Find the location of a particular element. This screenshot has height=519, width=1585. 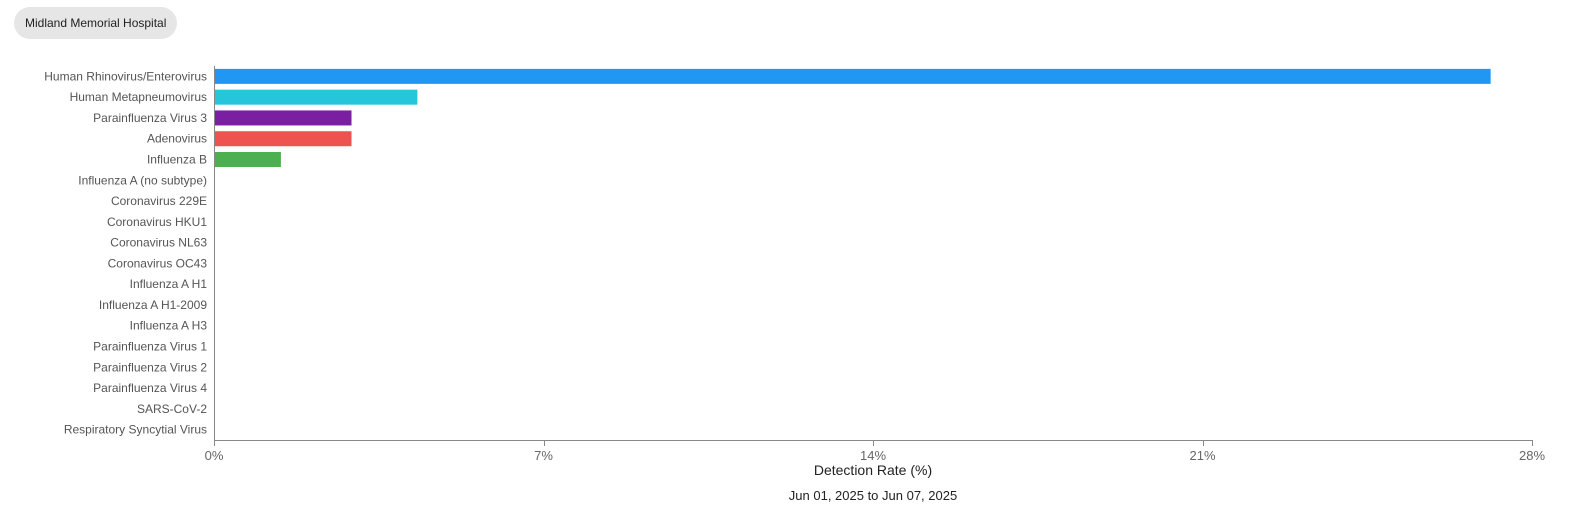

category-label: Parainfluenza Virus 1 is located at coordinates (150, 347).